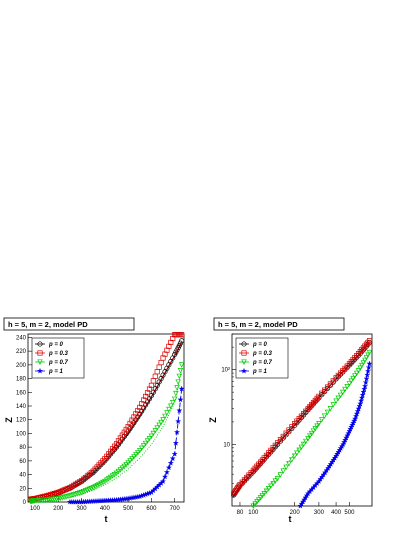 The height and width of the screenshot is (533, 408). Describe the element at coordinates (58, 363) in the screenshot. I see `legend-label: p = 0.7` at that location.